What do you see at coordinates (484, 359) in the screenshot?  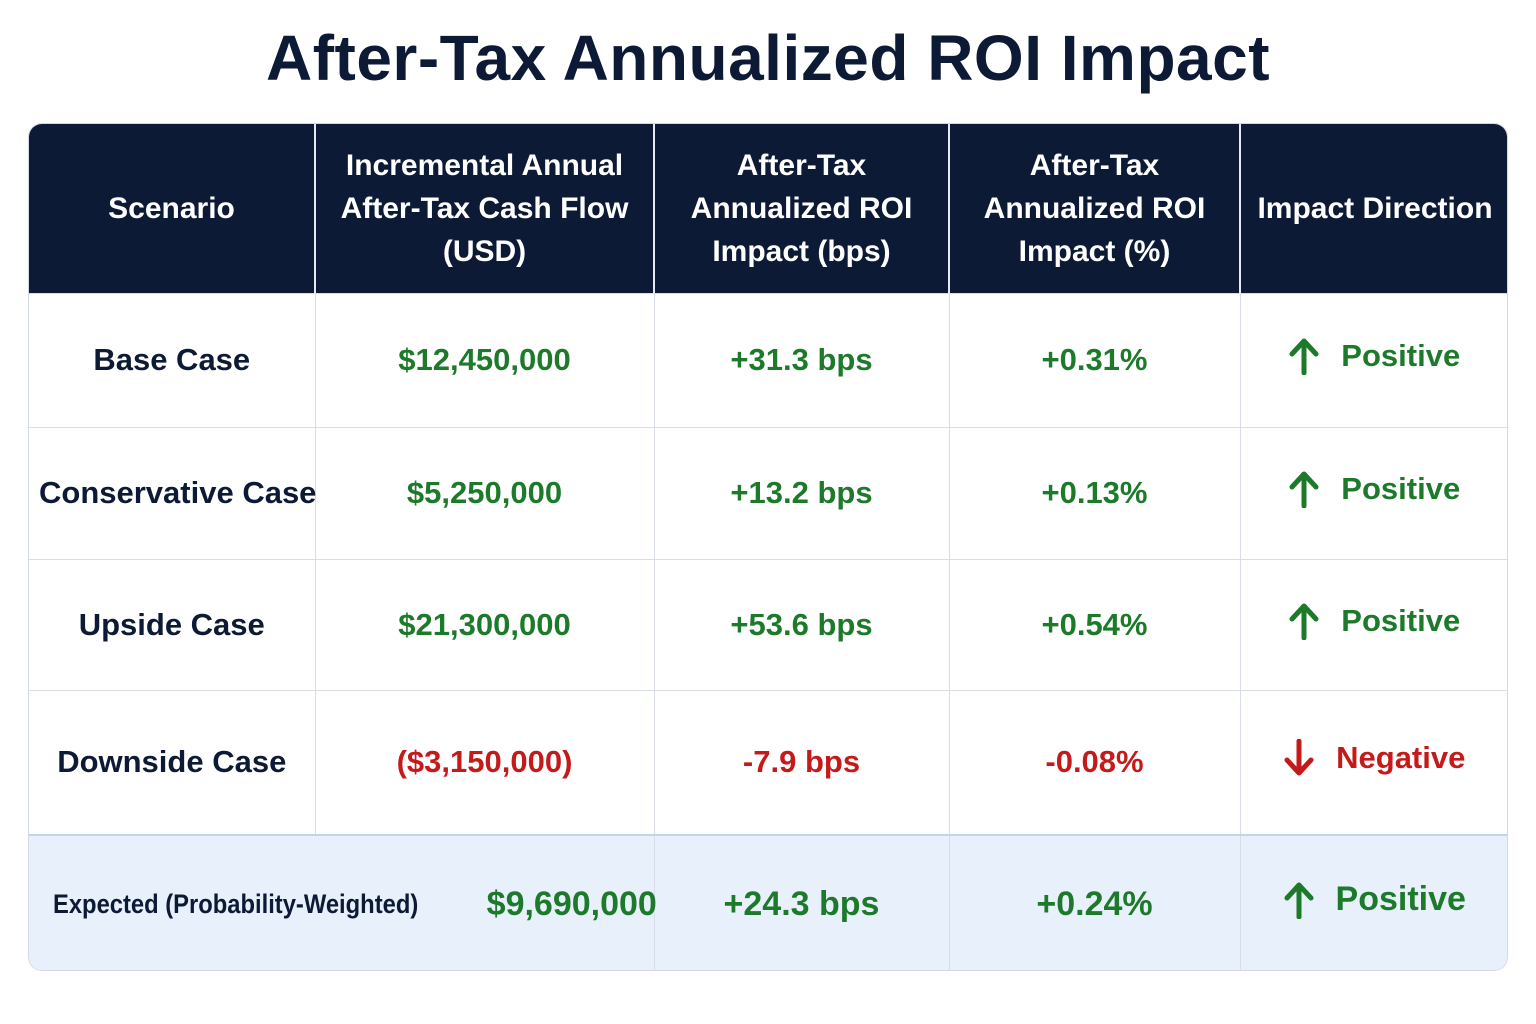 I see `cash-flow-cell: $12,450,000` at bounding box center [484, 359].